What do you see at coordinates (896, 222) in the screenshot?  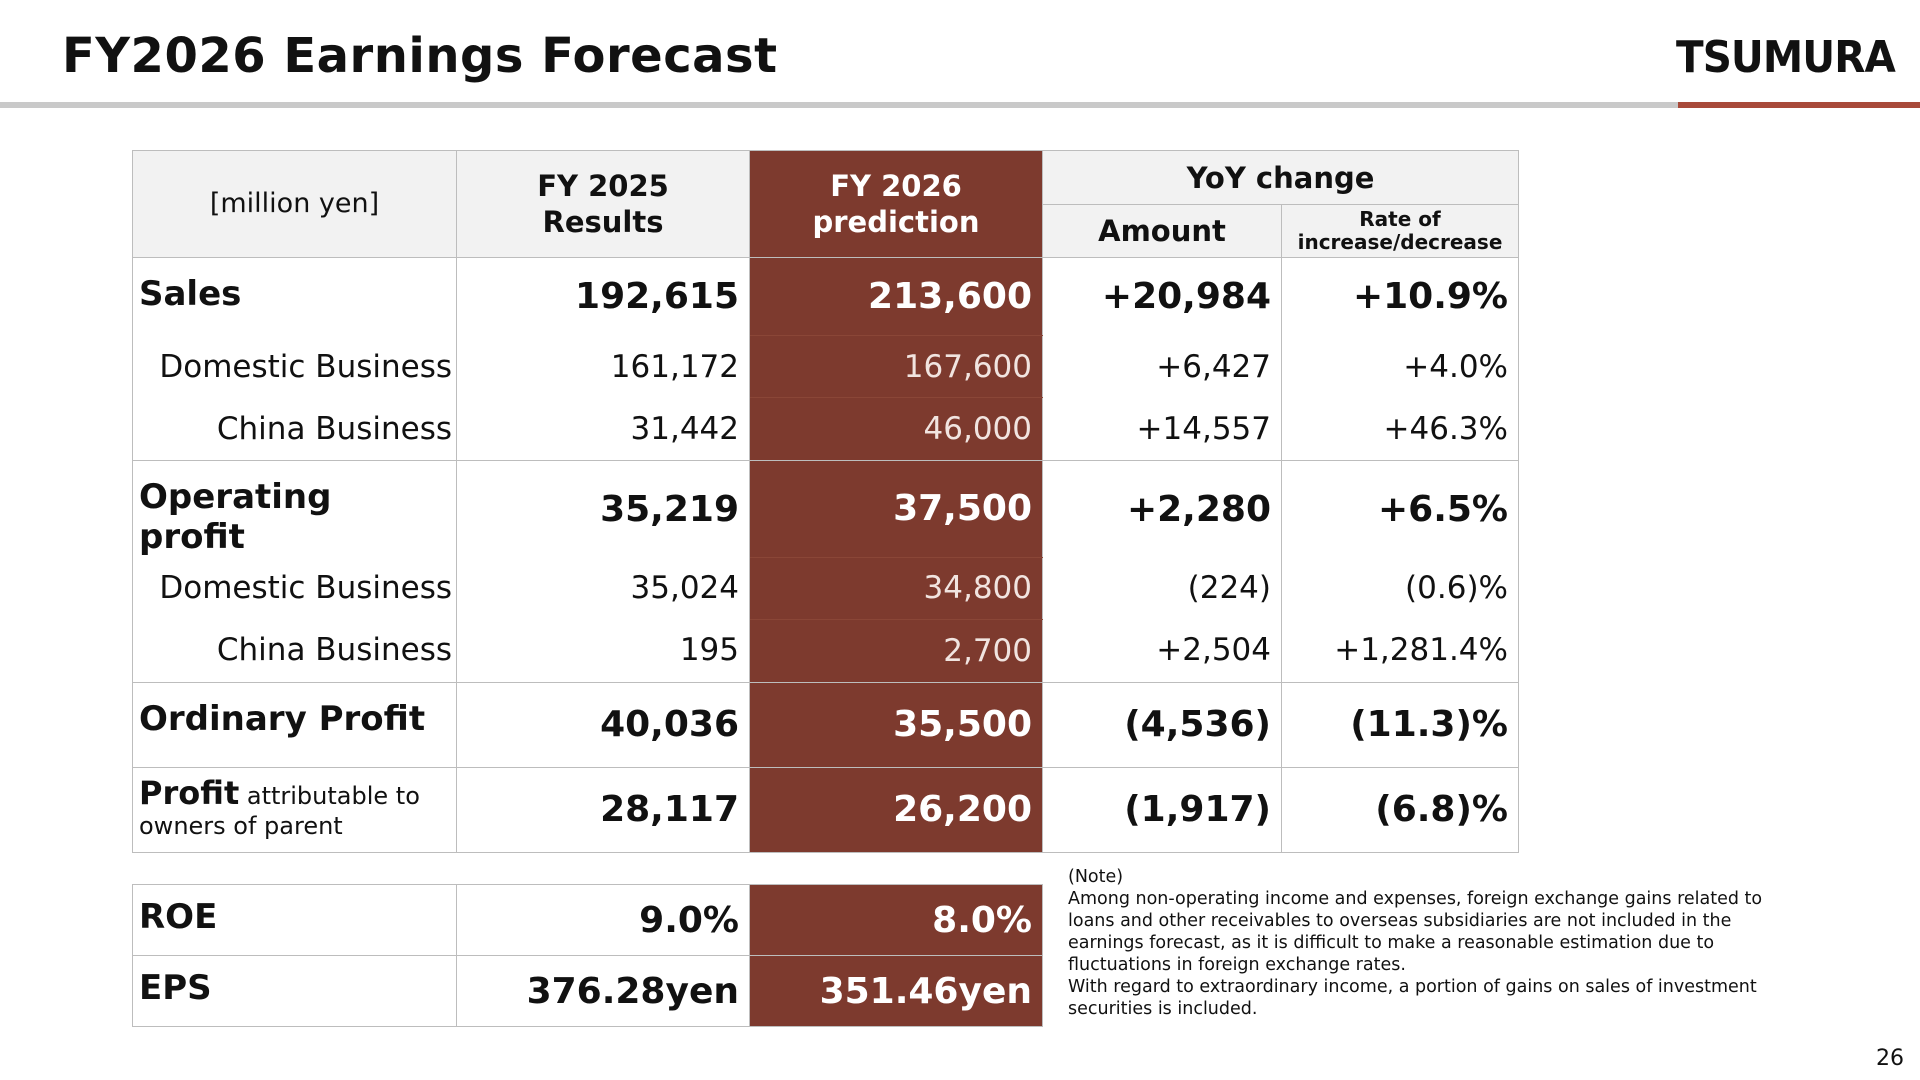 I see `fy2026-header-line2: prediction` at bounding box center [896, 222].